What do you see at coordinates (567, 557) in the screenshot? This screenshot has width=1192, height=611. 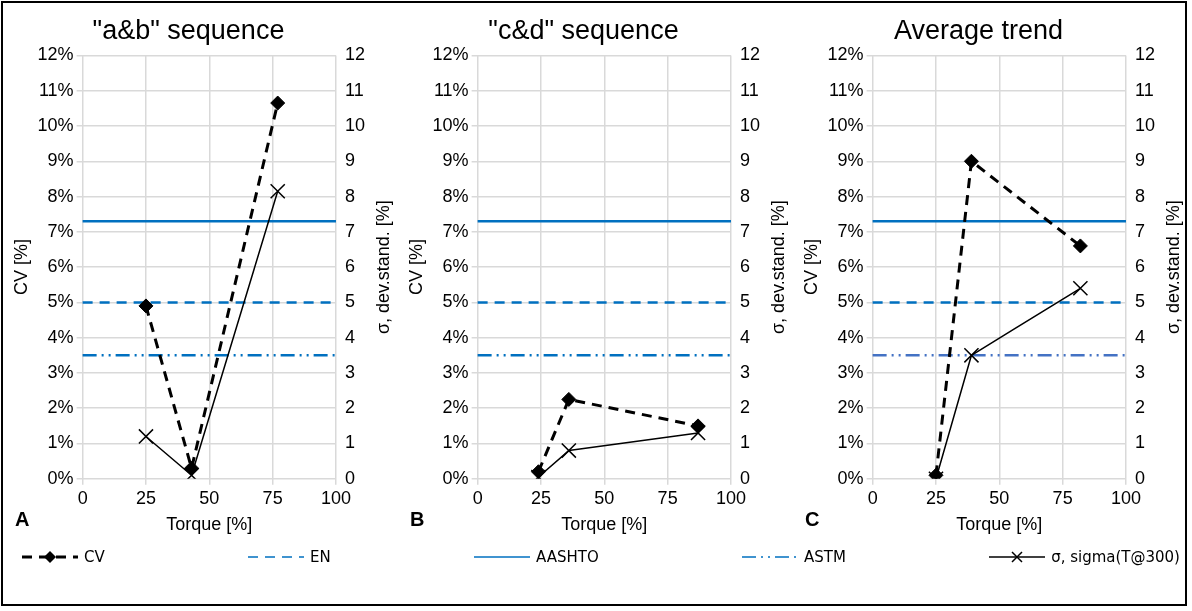 I see `legend-label: AASHTO` at bounding box center [567, 557].